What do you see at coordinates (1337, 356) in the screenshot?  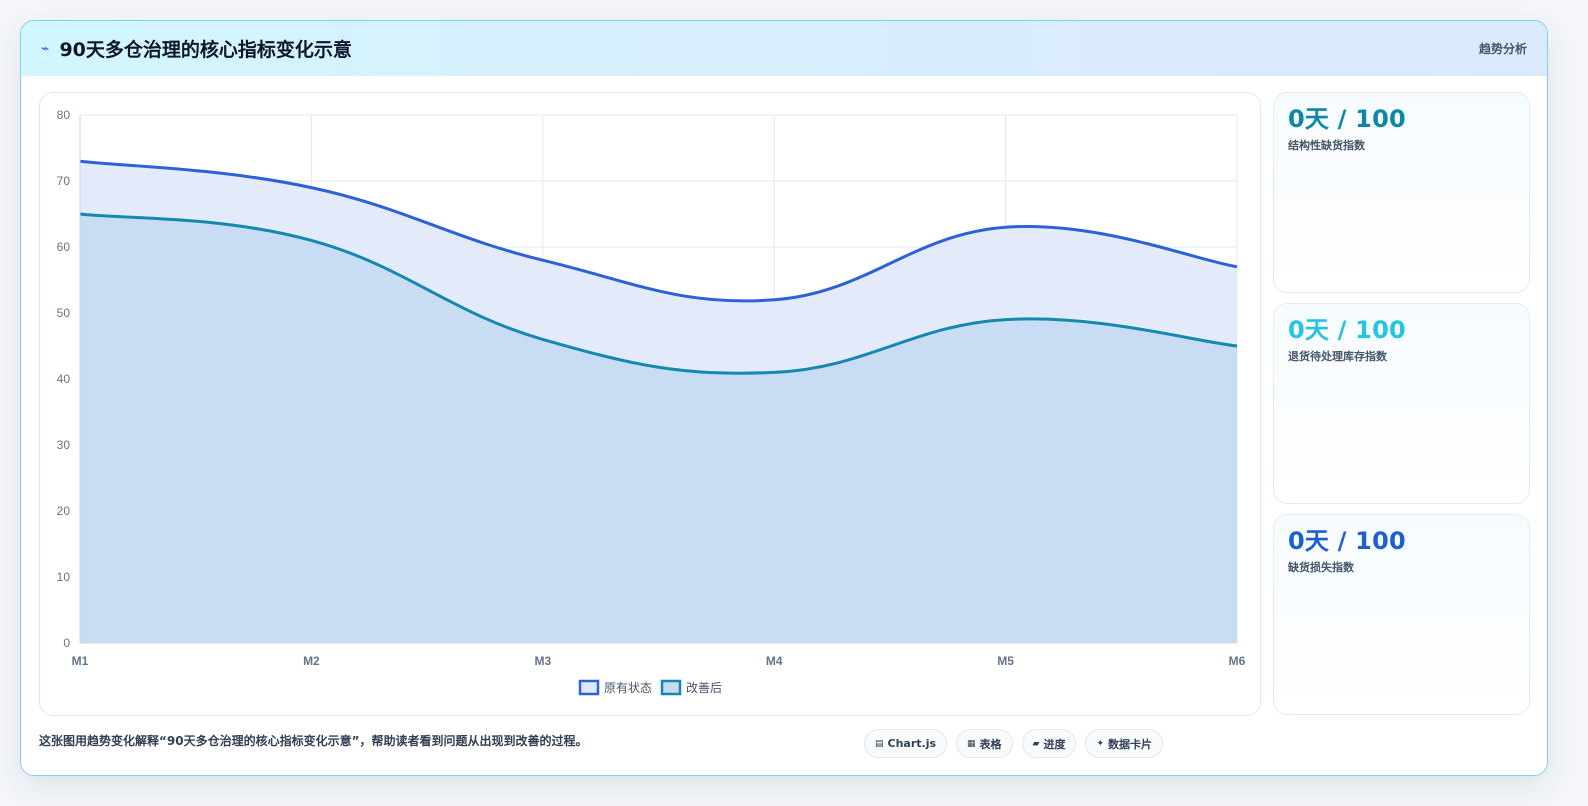 I see `kpi-label: 退货待处理库存指数` at bounding box center [1337, 356].